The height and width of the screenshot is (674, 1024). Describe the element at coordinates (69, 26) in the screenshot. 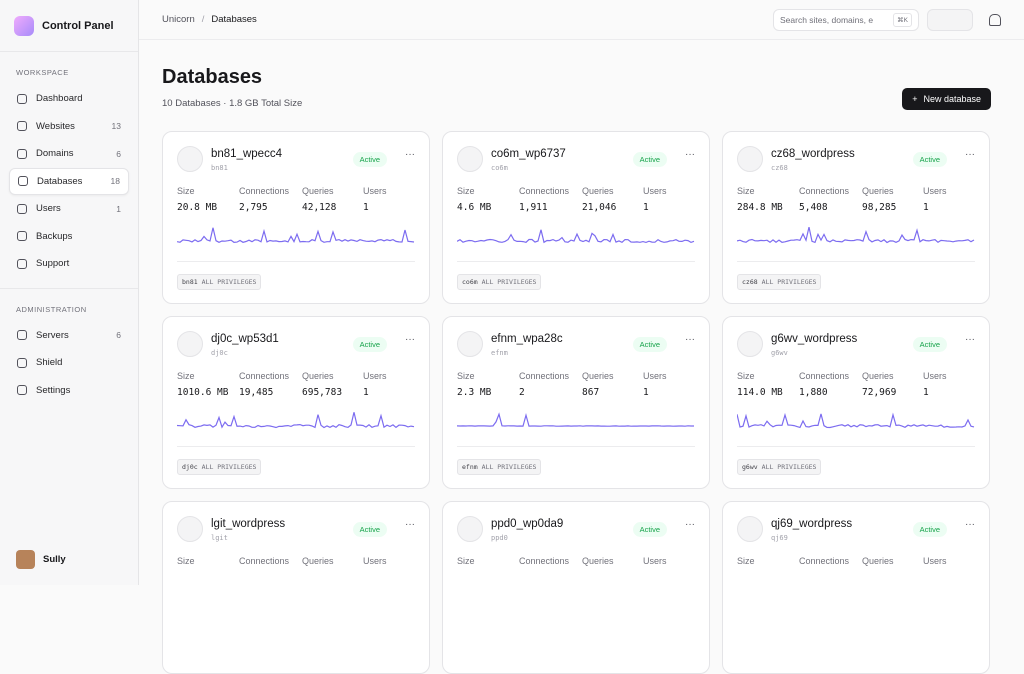

I see `brand: Control Panel` at that location.